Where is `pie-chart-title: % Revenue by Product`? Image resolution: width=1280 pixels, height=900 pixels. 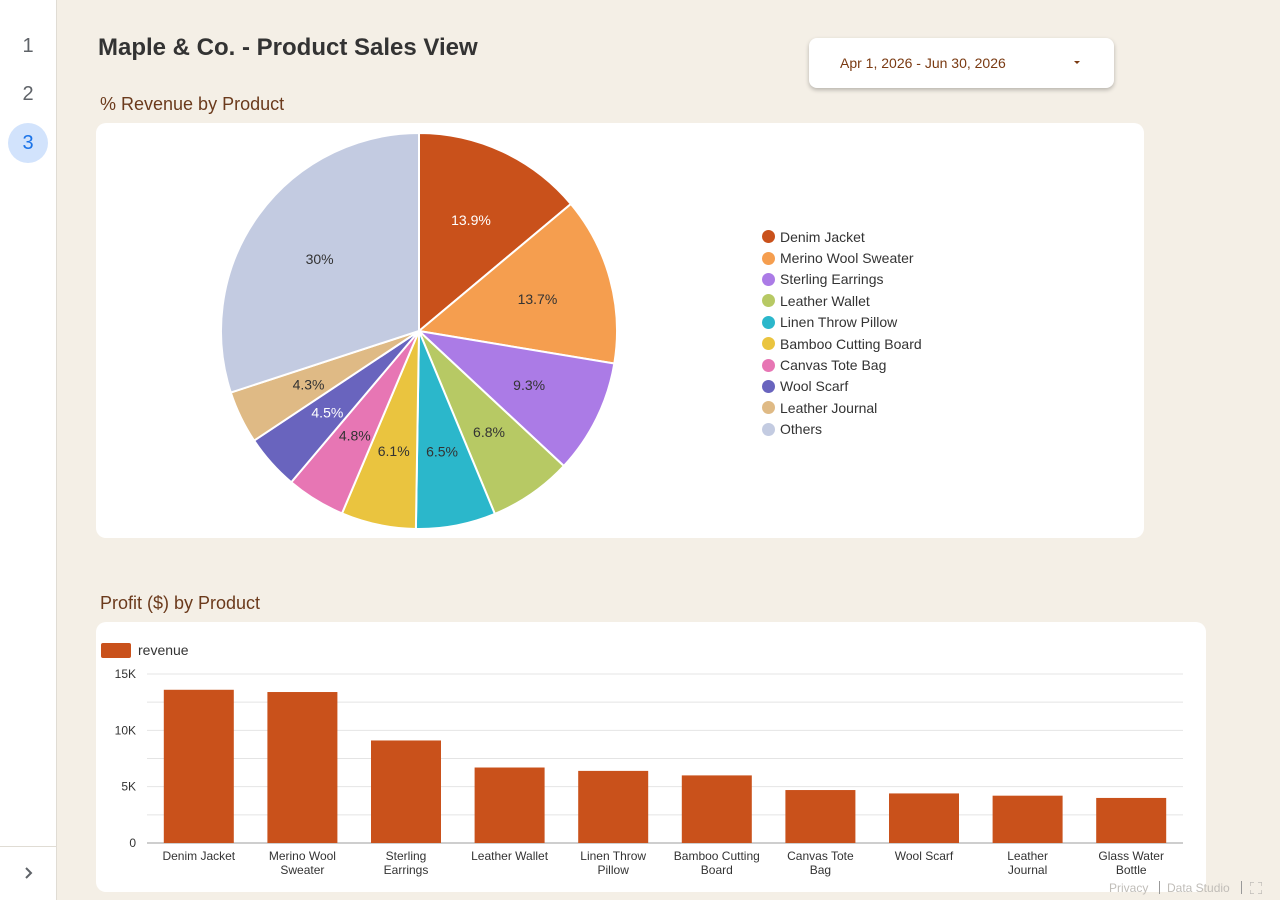
pie-chart-title: % Revenue by Product is located at coordinates (192, 104).